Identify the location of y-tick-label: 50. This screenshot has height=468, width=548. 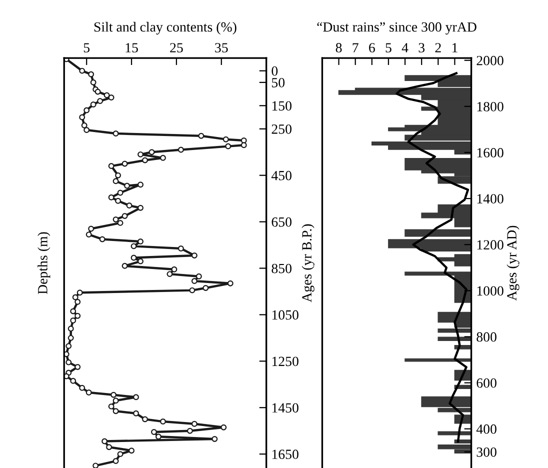
(278, 83).